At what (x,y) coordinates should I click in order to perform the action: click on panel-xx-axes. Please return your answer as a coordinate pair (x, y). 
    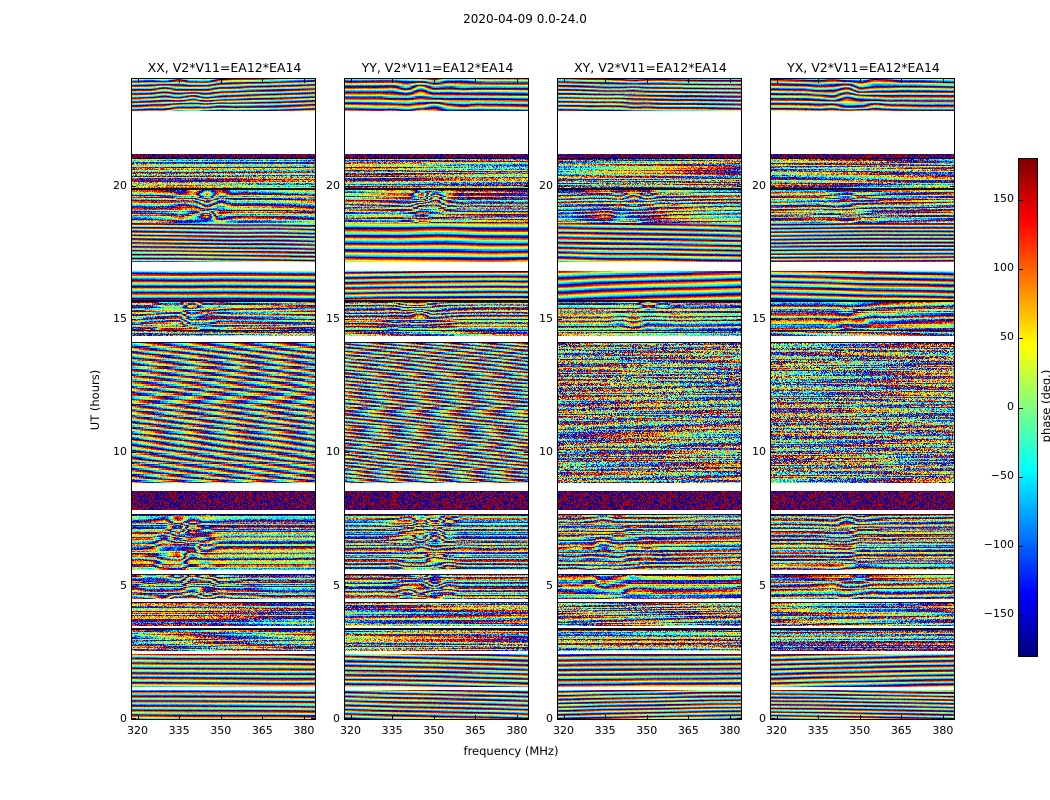
    Looking at the image, I should click on (223, 399).